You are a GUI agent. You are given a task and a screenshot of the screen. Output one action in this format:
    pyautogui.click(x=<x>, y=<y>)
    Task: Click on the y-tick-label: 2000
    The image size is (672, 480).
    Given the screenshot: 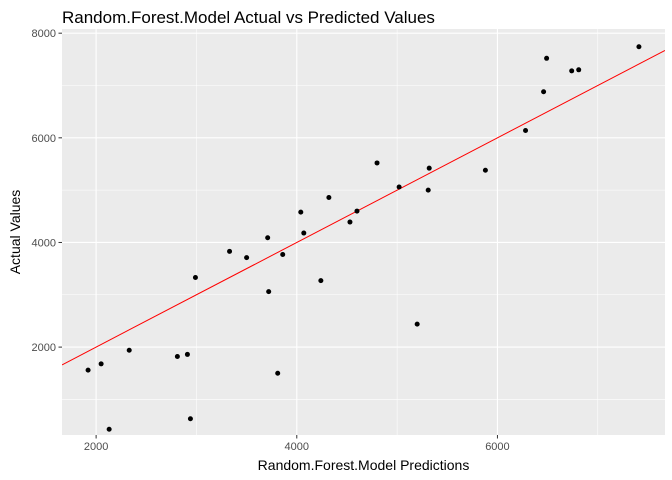 What is the action you would take?
    pyautogui.click(x=44, y=348)
    